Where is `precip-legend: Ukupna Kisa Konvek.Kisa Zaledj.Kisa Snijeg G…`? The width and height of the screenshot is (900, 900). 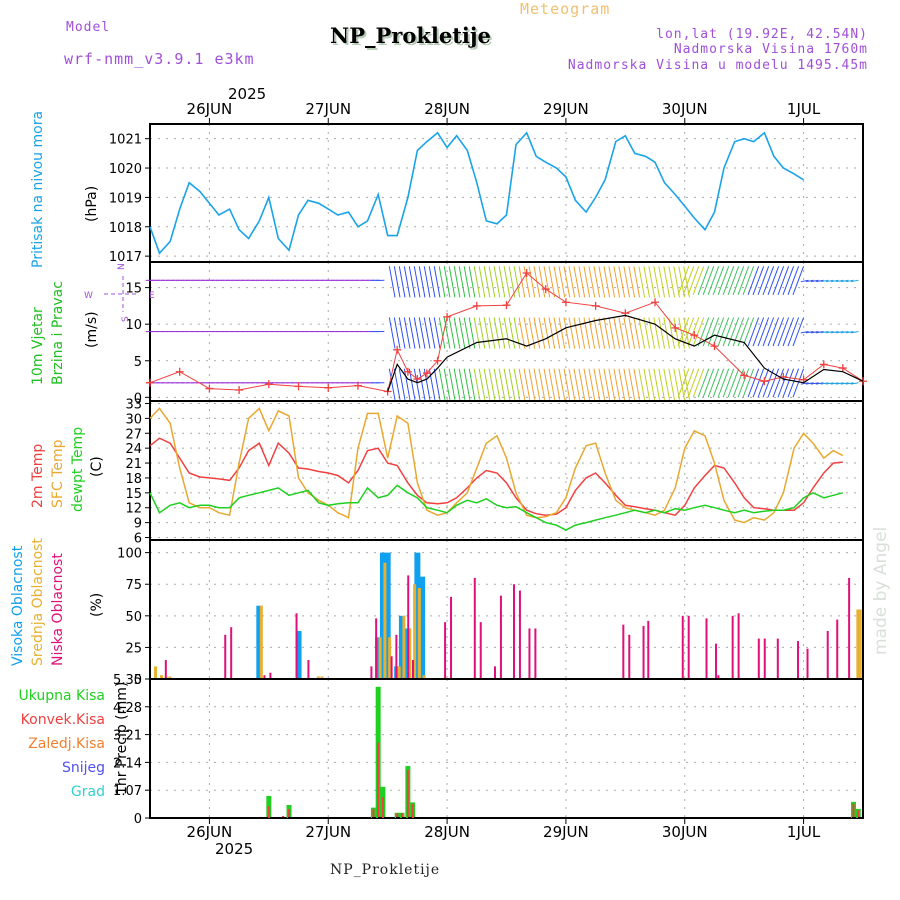 precip-legend: Ukupna Kisa Konvek.Kisa Zaledj.Kisa Snijeg G… is located at coordinates (61, 744).